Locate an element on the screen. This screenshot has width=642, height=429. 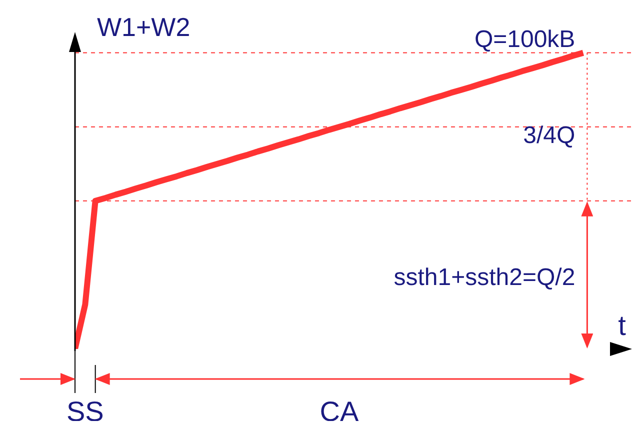
x-axis-title: t is located at coordinates (622, 325).